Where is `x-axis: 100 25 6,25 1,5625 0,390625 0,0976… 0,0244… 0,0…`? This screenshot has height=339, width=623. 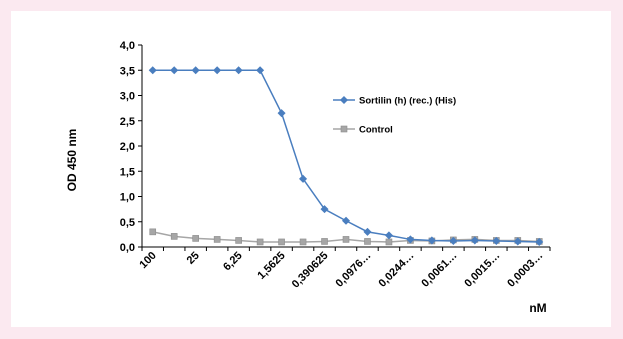
x-axis: 100 25 6,25 1,5625 0,390625 0,0976… 0,0244… 0,0… is located at coordinates (344, 268).